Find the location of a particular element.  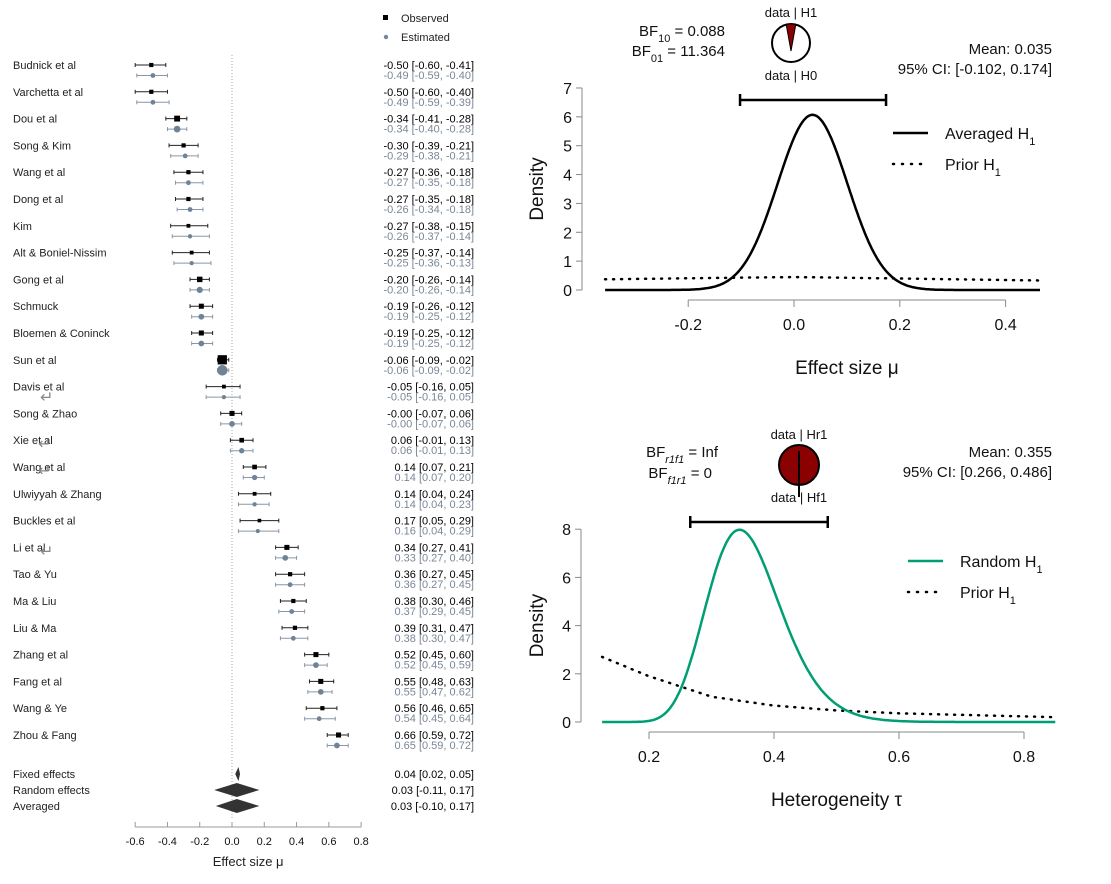

pooled-label: Averaged is located at coordinates (36, 807).